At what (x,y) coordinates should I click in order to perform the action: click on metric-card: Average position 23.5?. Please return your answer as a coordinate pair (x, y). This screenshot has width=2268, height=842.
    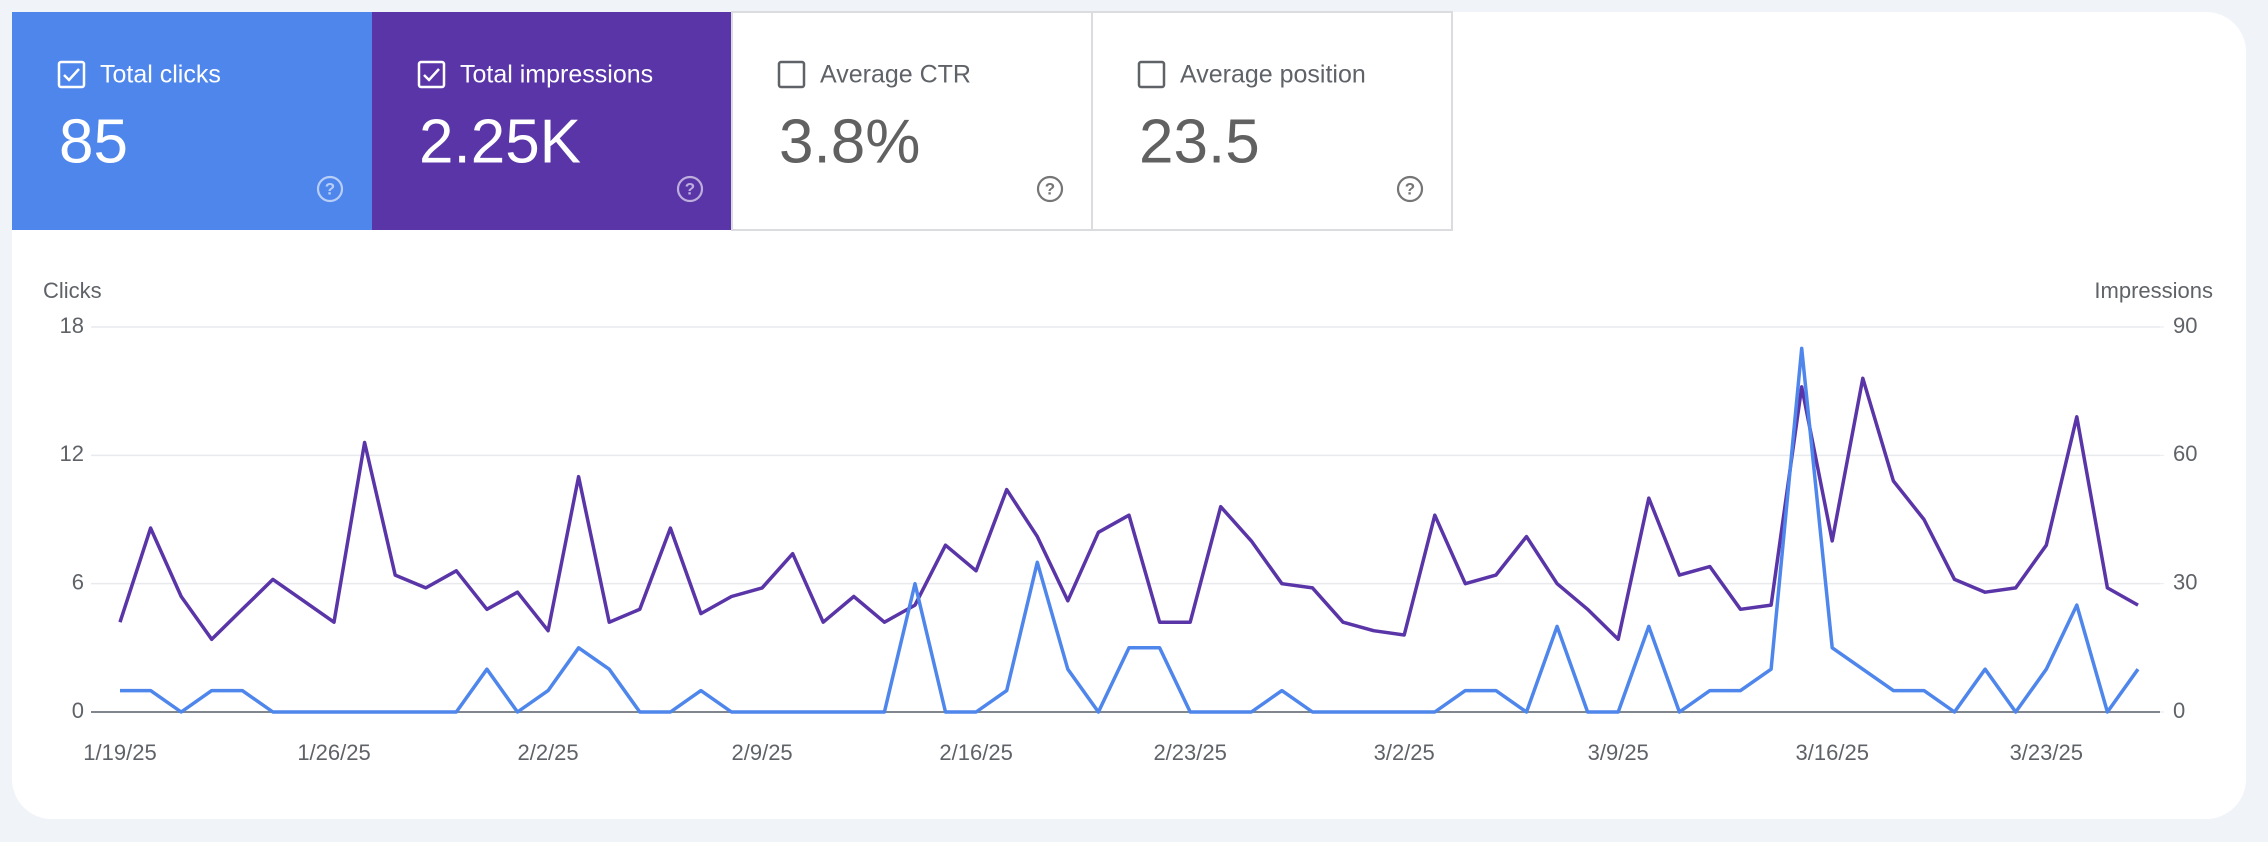
    Looking at the image, I should click on (1272, 121).